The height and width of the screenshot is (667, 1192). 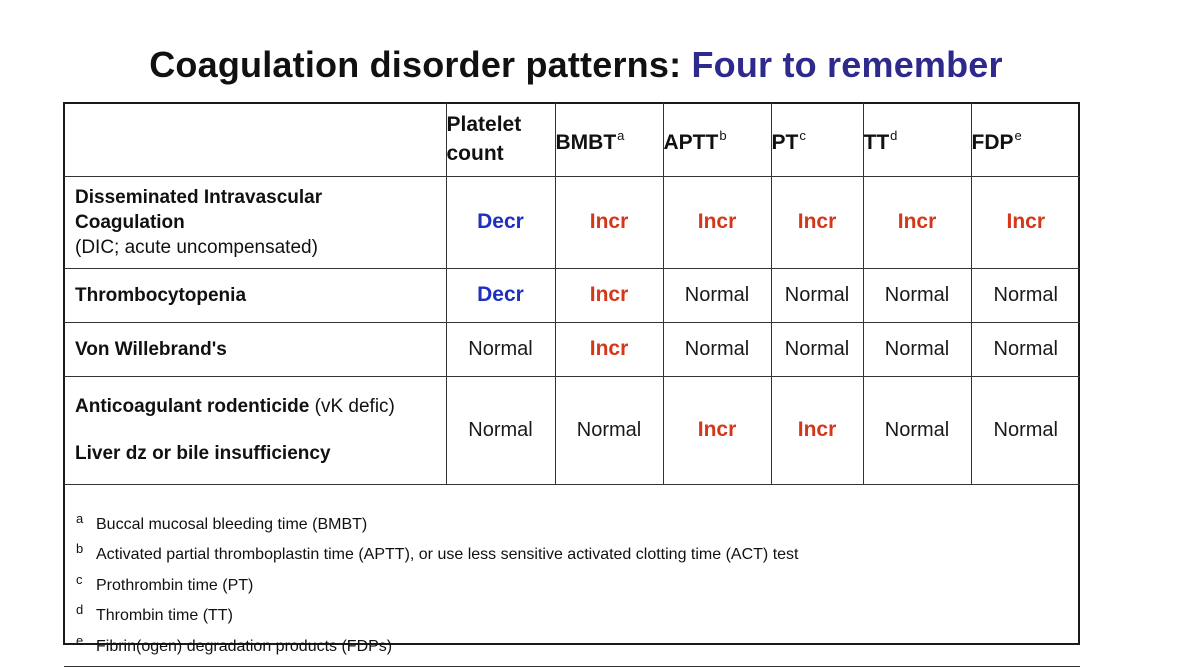 What do you see at coordinates (484, 139) in the screenshot?
I see `header-label: Platelet count` at bounding box center [484, 139].